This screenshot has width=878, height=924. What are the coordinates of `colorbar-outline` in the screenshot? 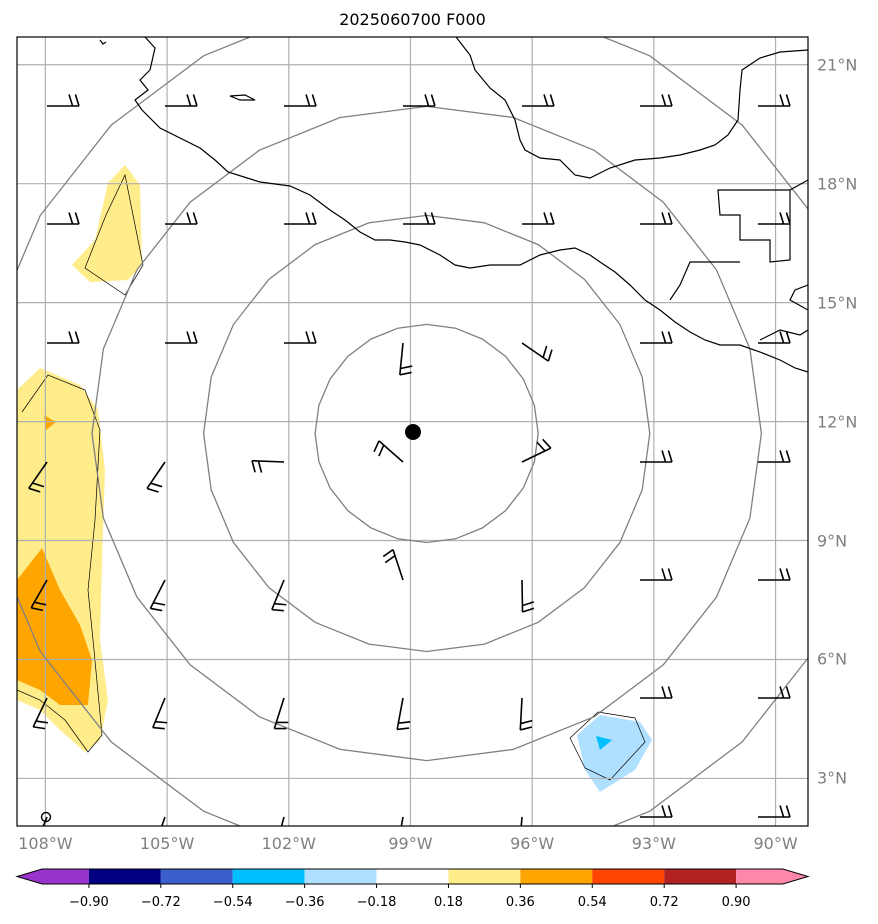 It's located at (412, 876).